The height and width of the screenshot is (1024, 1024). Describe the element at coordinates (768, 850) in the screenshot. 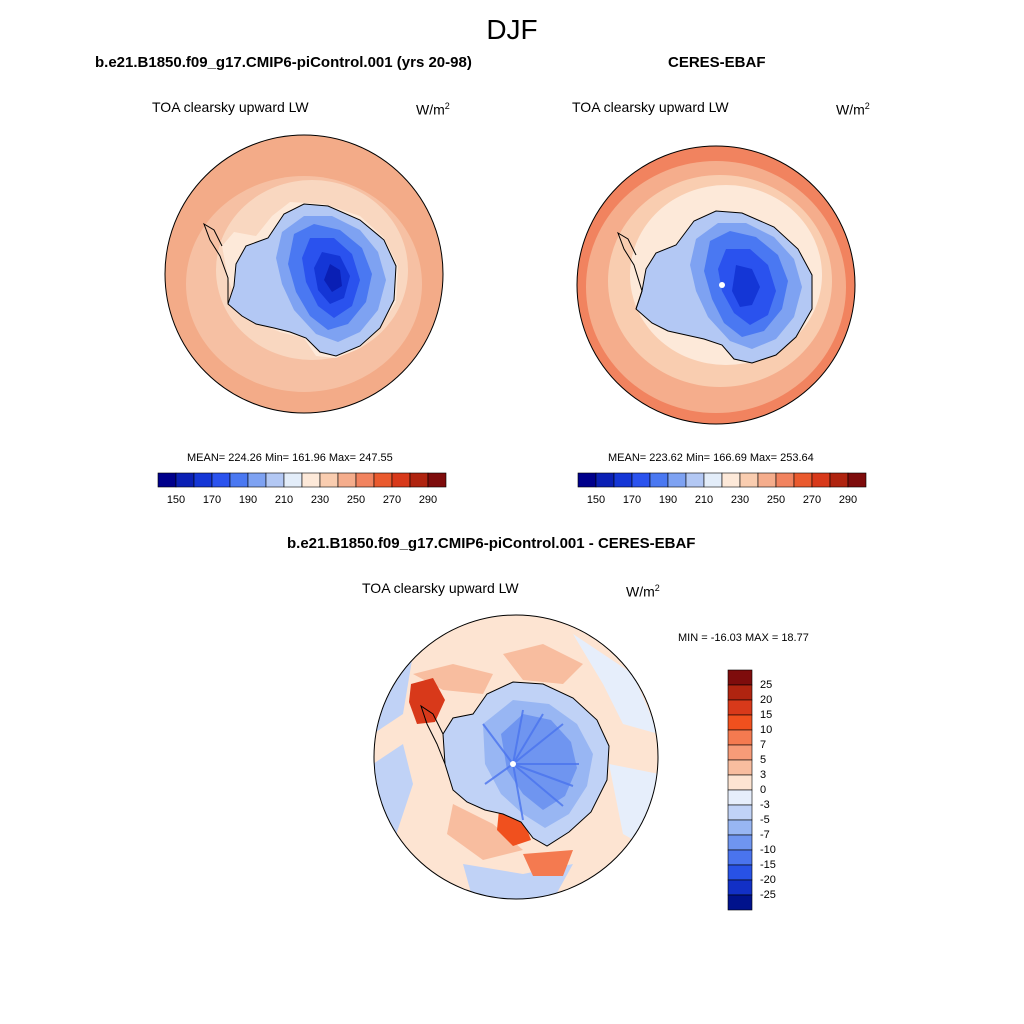

I see `colorbar-tick-label: -10` at that location.